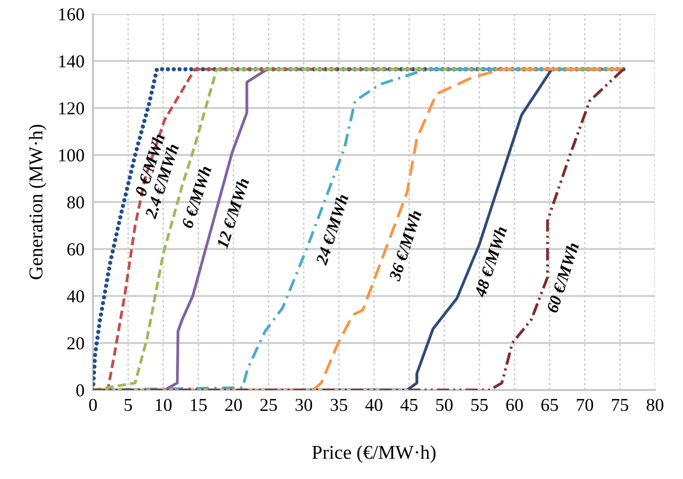 The image size is (683, 479). What do you see at coordinates (75, 343) in the screenshot?
I see `y-tick-label: 20` at bounding box center [75, 343].